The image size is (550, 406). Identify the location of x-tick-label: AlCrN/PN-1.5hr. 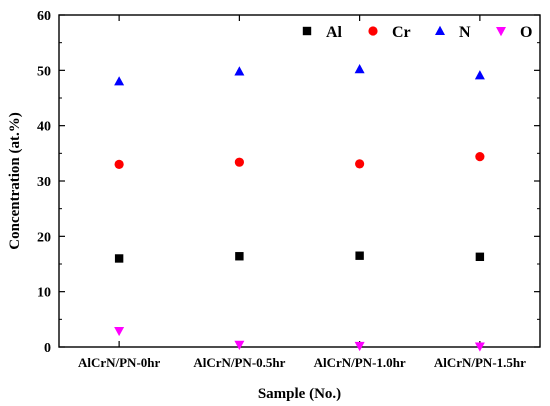
(480, 362).